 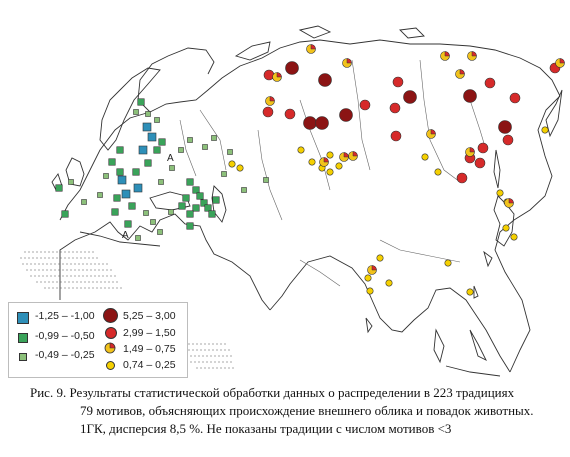 I want to click on africa-hatching, so click(x=128, y=310).